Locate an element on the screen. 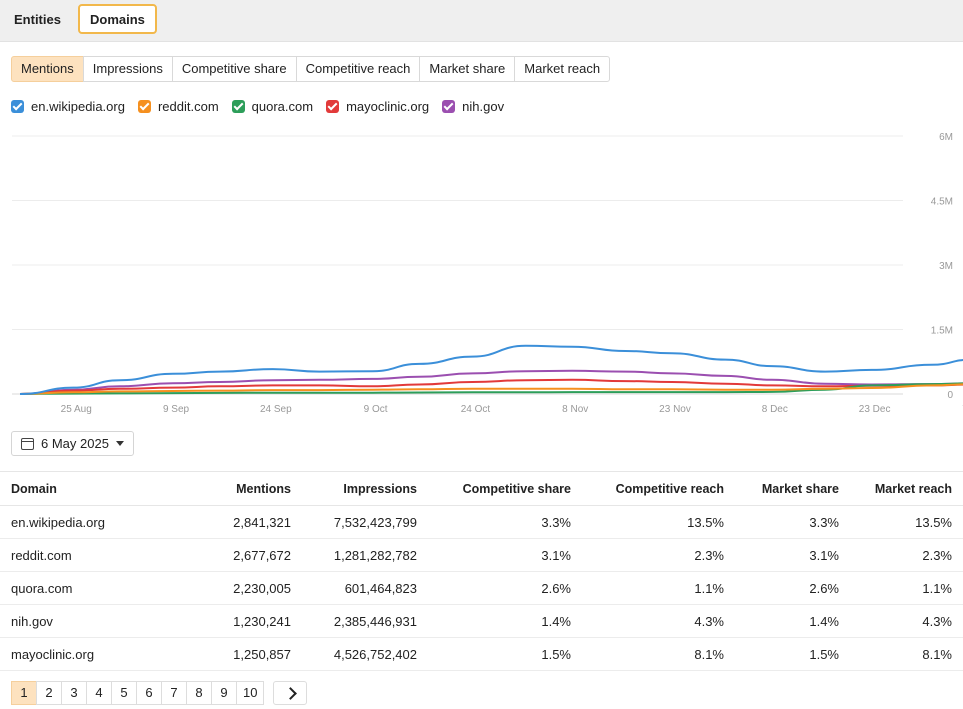 Image resolution: width=963 pixels, height=709 pixels. cell-market-reach: 2.3% is located at coordinates (906, 555).